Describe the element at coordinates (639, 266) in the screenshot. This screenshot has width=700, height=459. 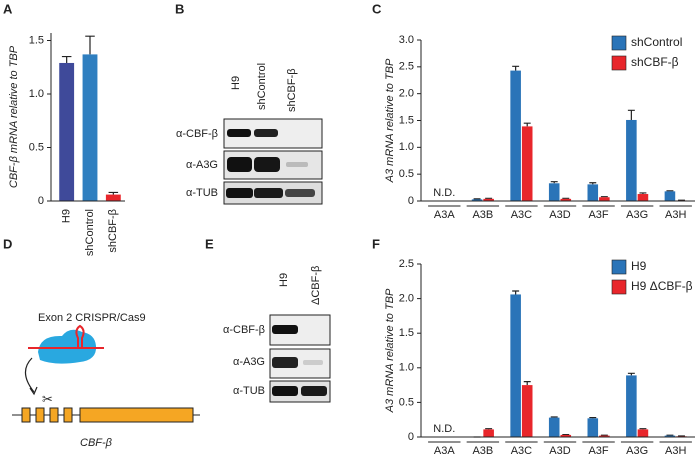
I see `legend-label: H9` at that location.